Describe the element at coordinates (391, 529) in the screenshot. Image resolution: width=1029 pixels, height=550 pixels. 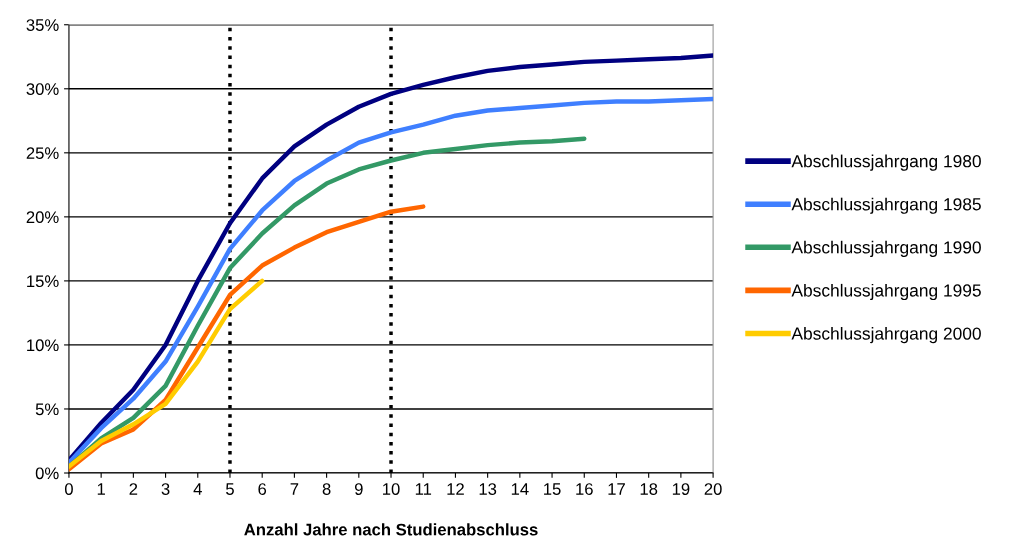
I see `x-axis-title: Anzahl Jahre nach Studienabschluss` at that location.